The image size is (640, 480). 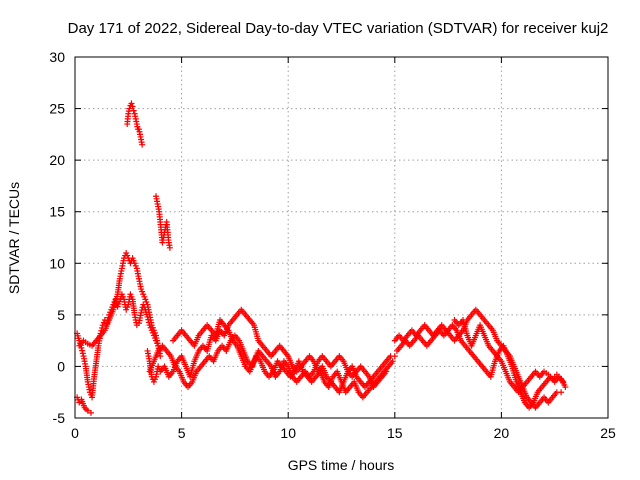 What do you see at coordinates (120, 304) in the screenshot?
I see `series-early-mid` at bounding box center [120, 304].